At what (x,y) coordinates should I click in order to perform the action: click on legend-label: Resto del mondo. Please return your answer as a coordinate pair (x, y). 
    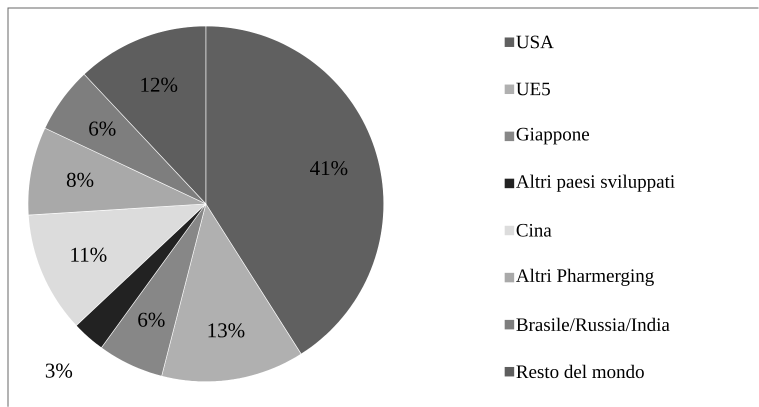
    Looking at the image, I should click on (580, 371).